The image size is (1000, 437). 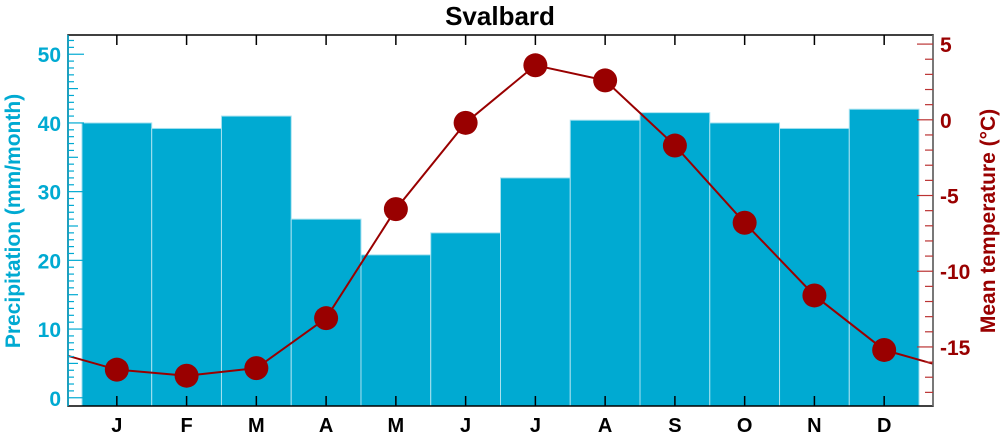 What do you see at coordinates (745, 426) in the screenshot?
I see `x-tick-label: O` at bounding box center [745, 426].